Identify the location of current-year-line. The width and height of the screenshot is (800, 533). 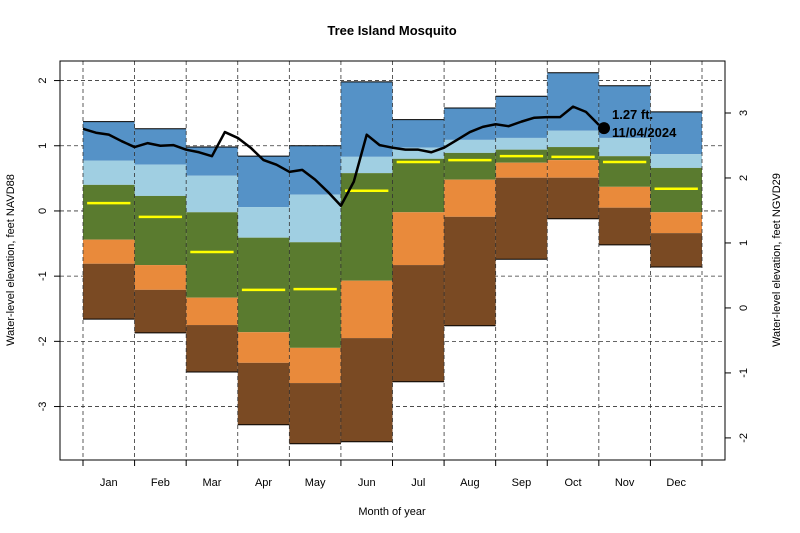
(341, 156).